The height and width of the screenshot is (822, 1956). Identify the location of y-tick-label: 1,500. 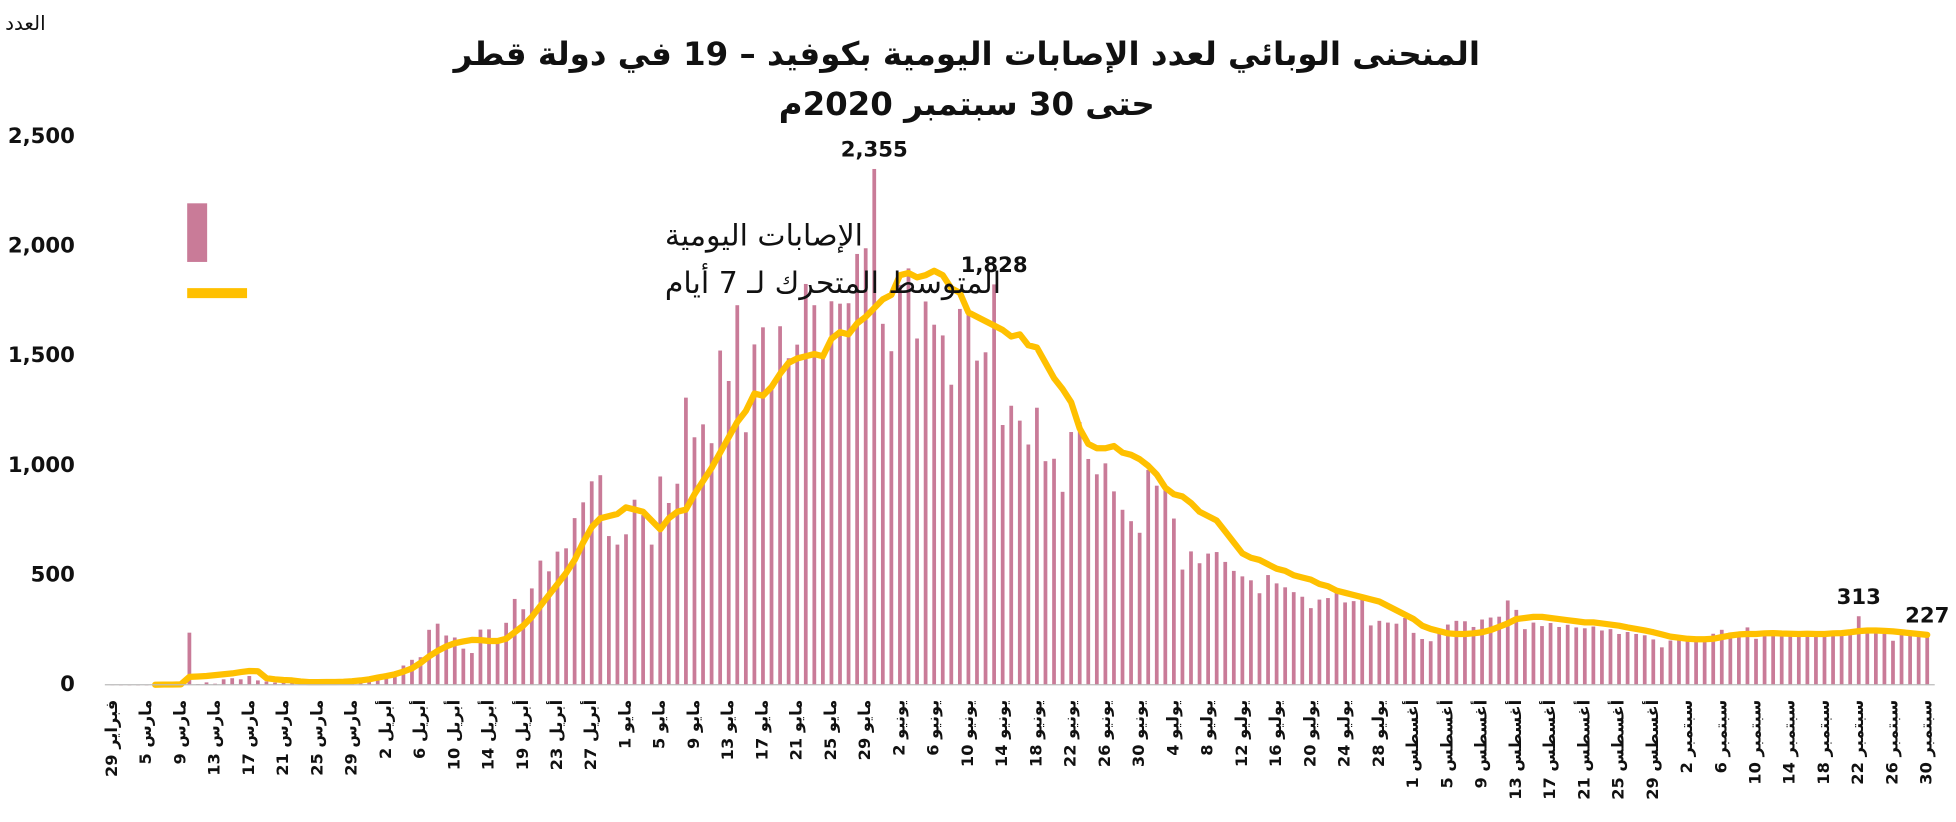
(41, 354).